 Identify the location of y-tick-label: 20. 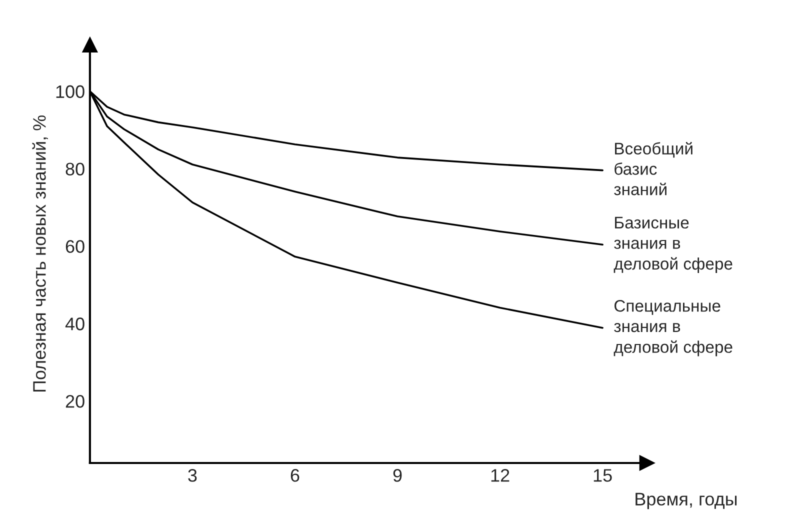
(75, 401).